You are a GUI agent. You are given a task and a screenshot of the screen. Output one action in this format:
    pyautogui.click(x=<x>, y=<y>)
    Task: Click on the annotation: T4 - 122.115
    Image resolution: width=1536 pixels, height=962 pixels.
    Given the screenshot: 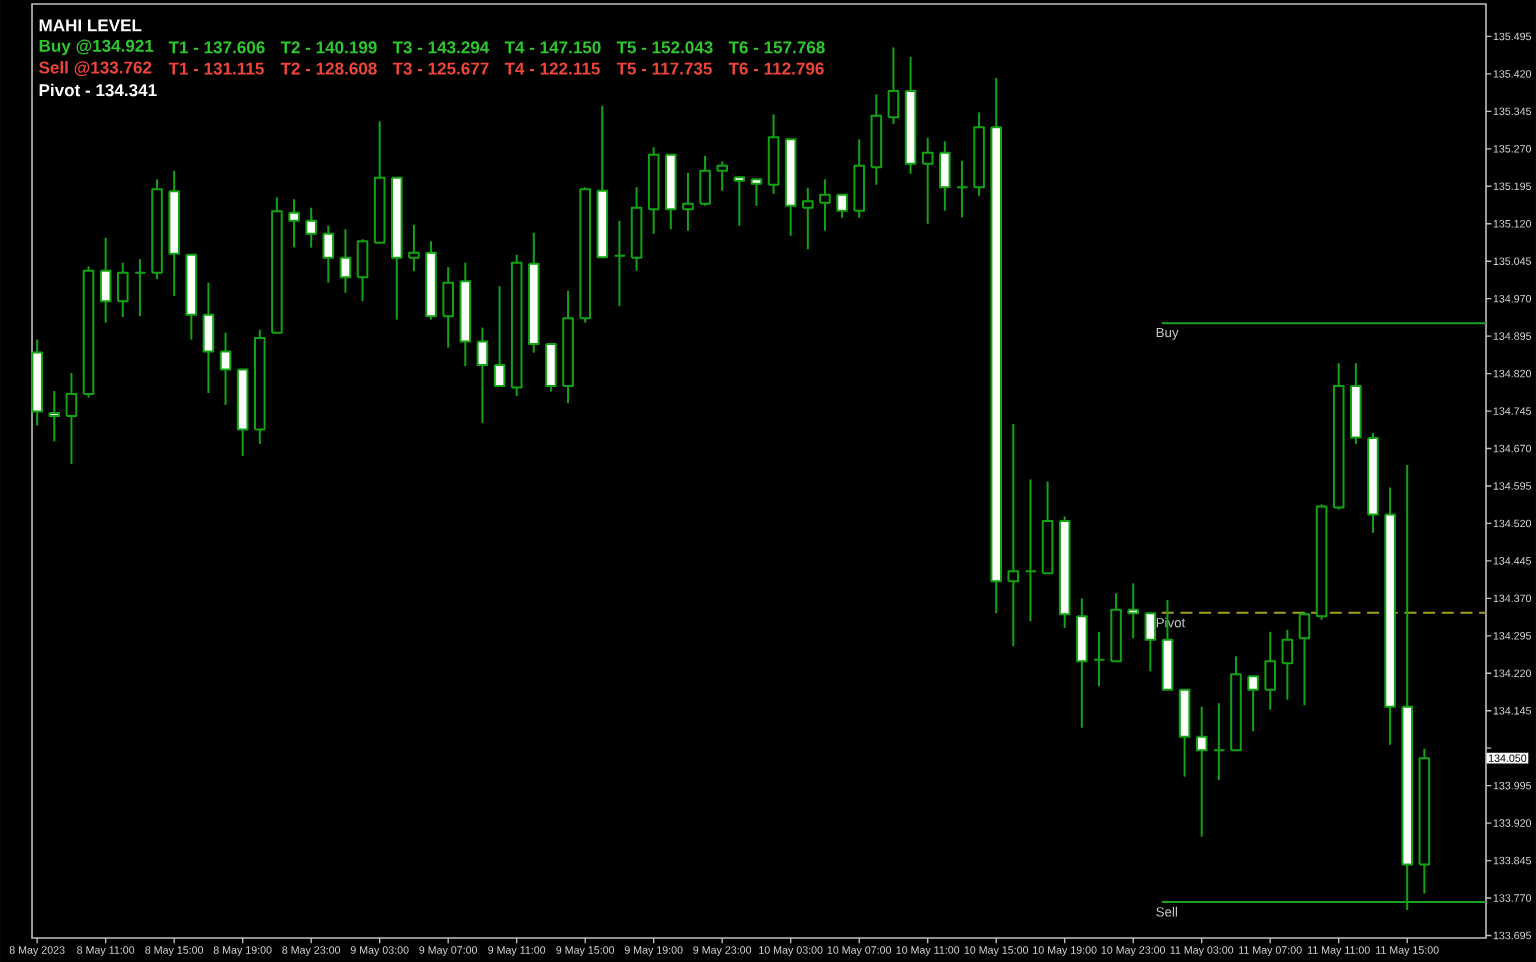 What is the action you would take?
    pyautogui.click(x=552, y=68)
    